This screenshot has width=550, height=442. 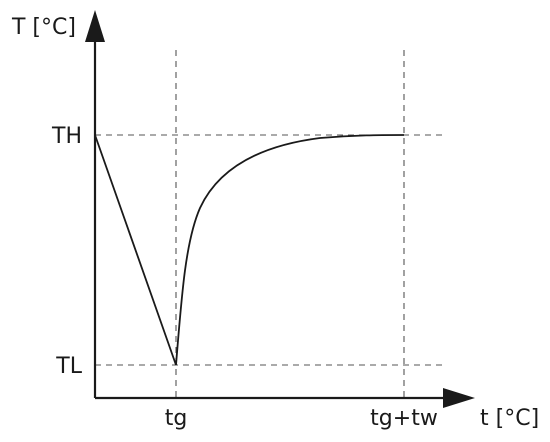 I want to click on x-axis-label: t [°C], so click(x=509, y=418).